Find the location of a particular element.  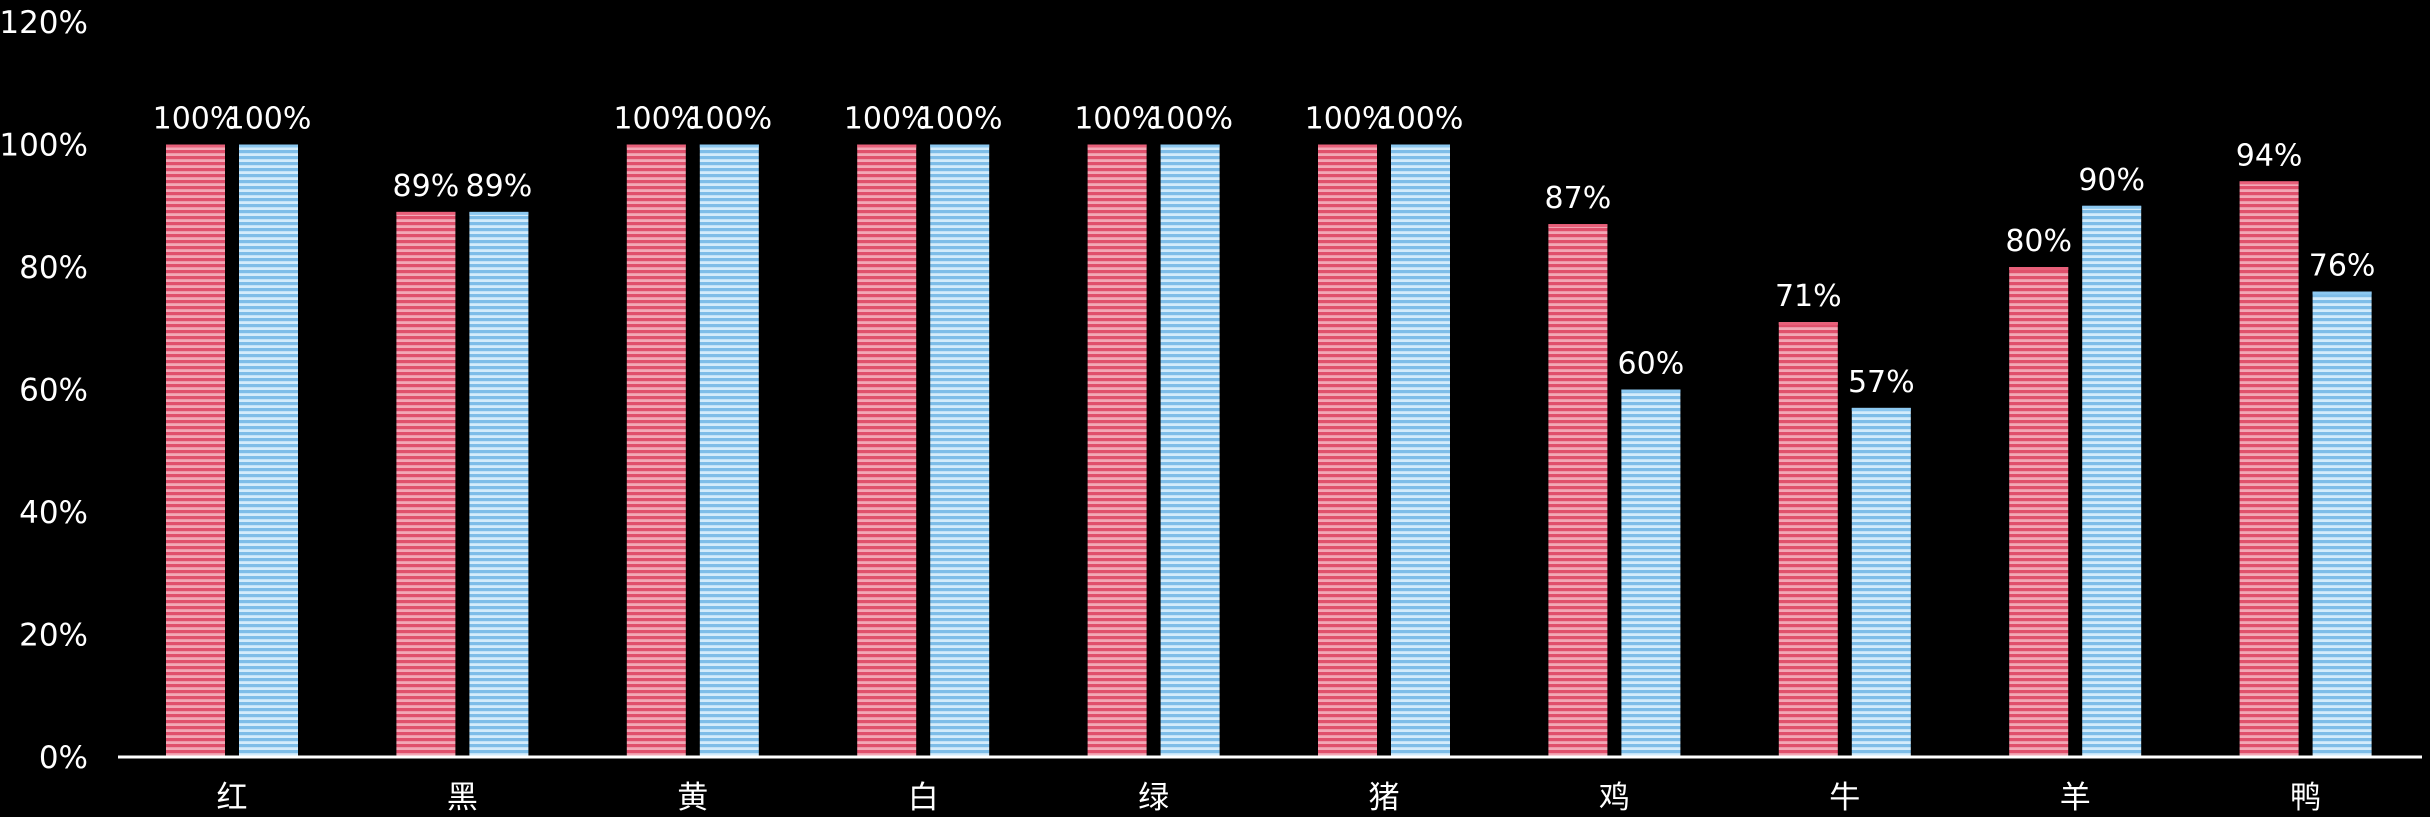

data-label: 94% is located at coordinates (2269, 155).